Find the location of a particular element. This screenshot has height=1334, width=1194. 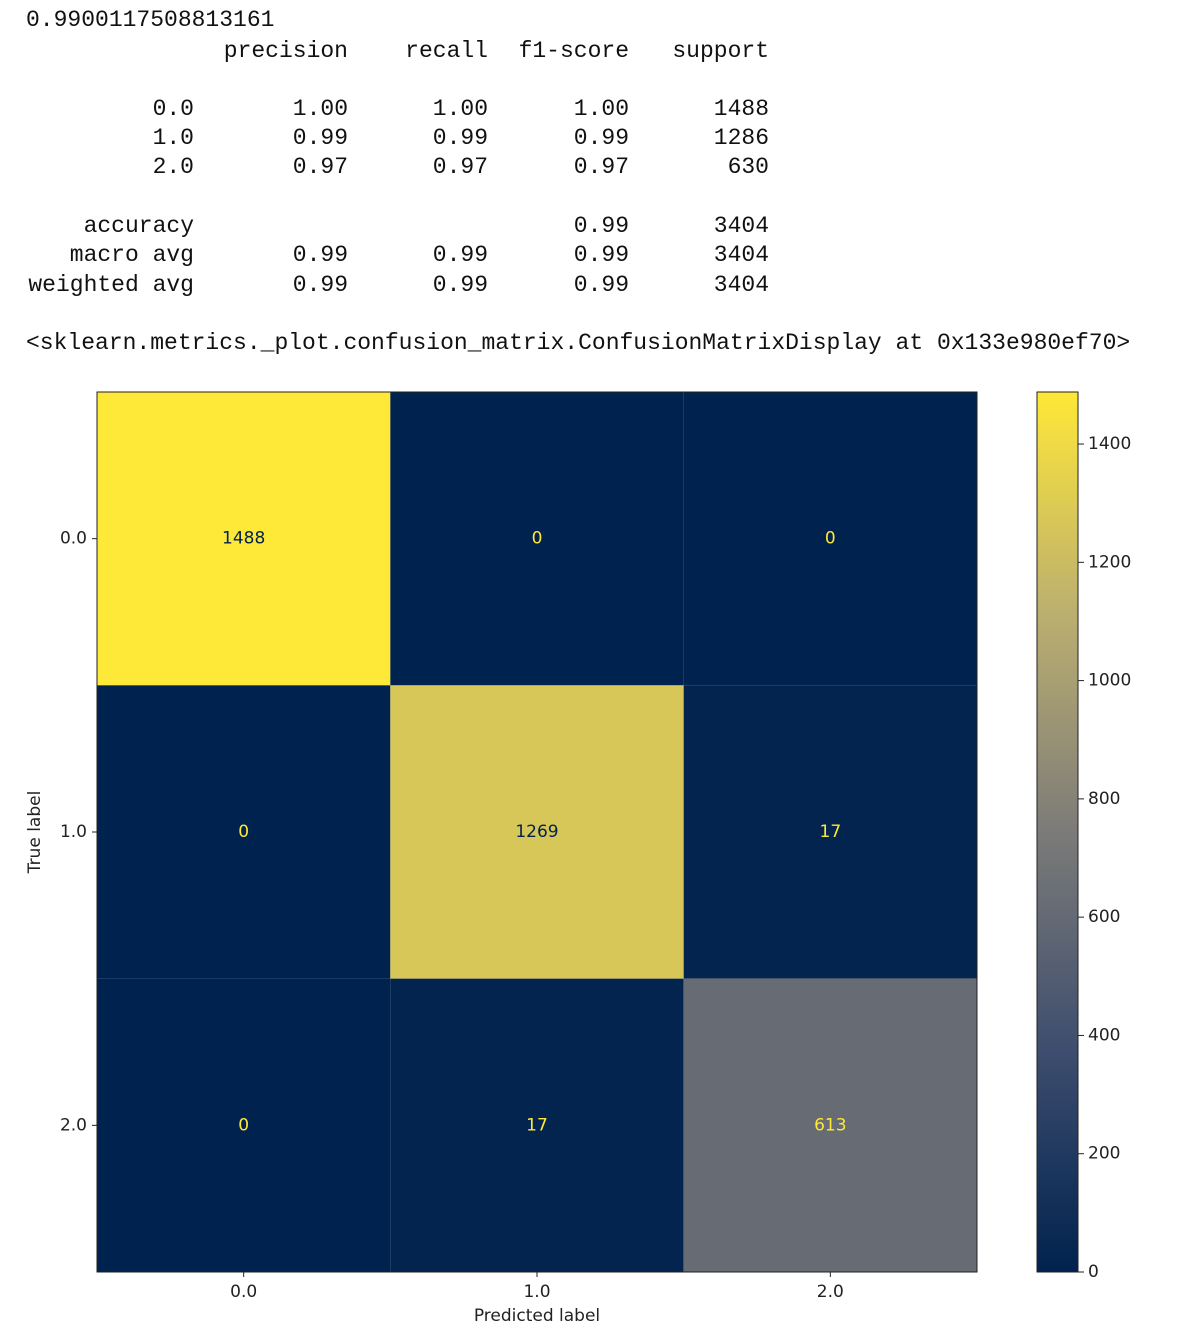

report-cell: 1488 is located at coordinates (741, 109).